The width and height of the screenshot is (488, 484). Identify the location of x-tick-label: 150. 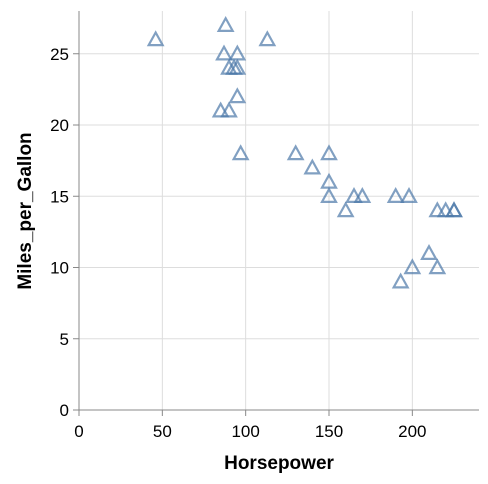
(329, 431).